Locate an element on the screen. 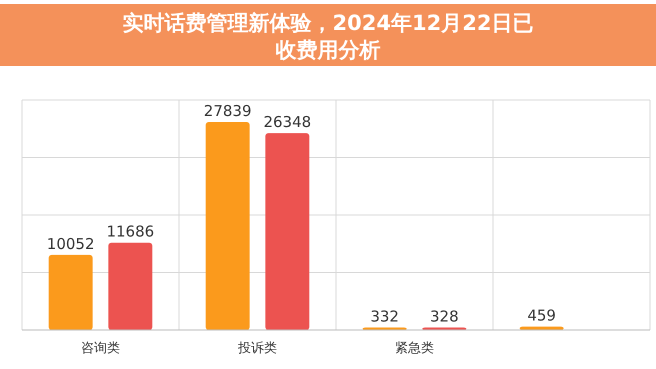 This screenshot has width=656, height=369. x-tick-label: 投诉类 is located at coordinates (257, 348).